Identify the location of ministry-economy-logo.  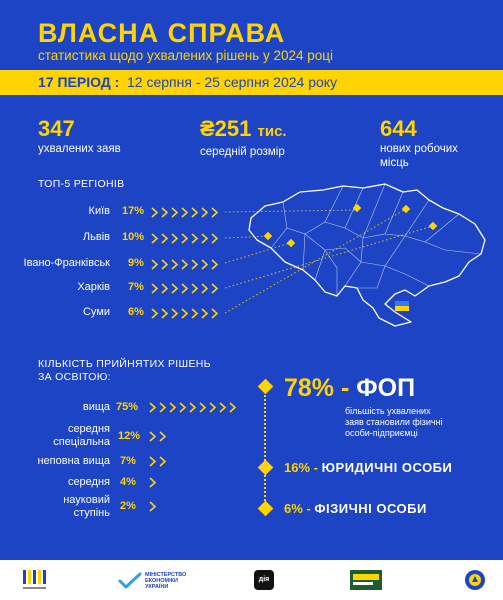
(130, 580).